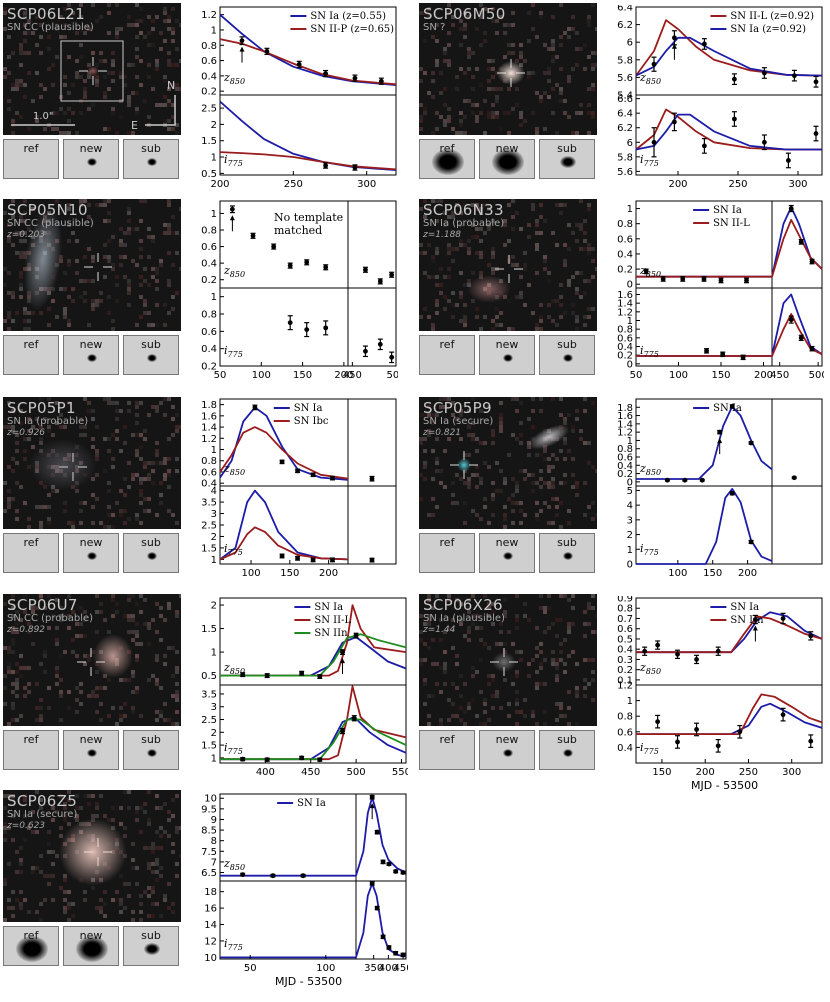  What do you see at coordinates (625, 433) in the screenshot?
I see `y-tick-label: 1.2` at bounding box center [625, 433].